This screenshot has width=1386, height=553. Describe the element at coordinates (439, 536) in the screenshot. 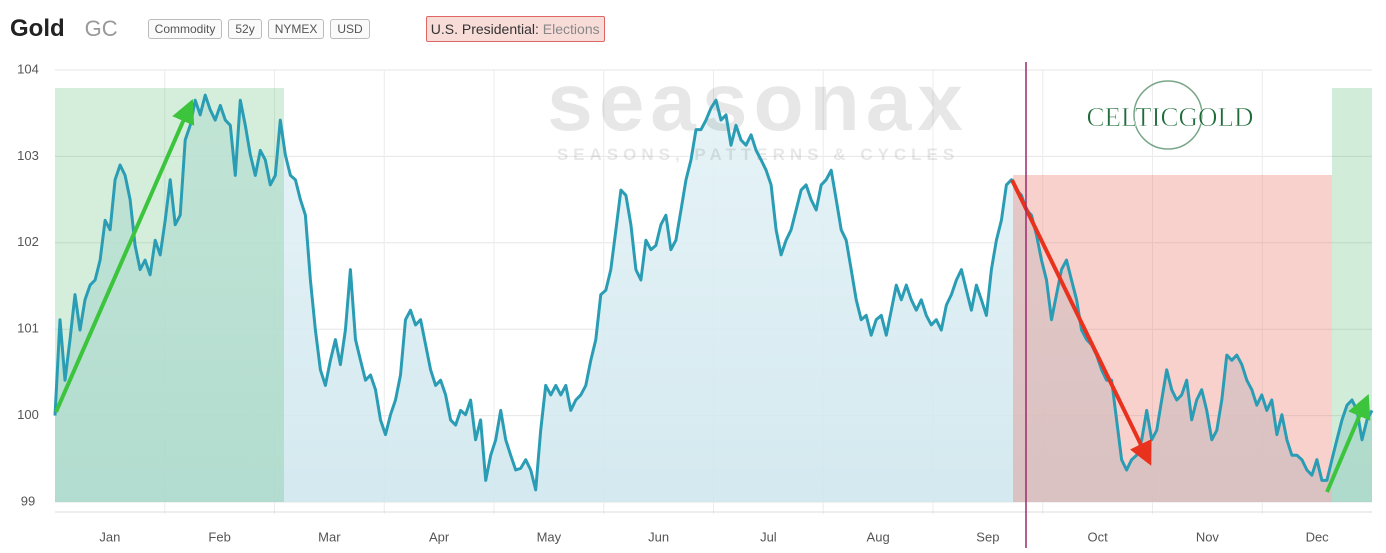

I see `x-tick-label: Apr` at that location.